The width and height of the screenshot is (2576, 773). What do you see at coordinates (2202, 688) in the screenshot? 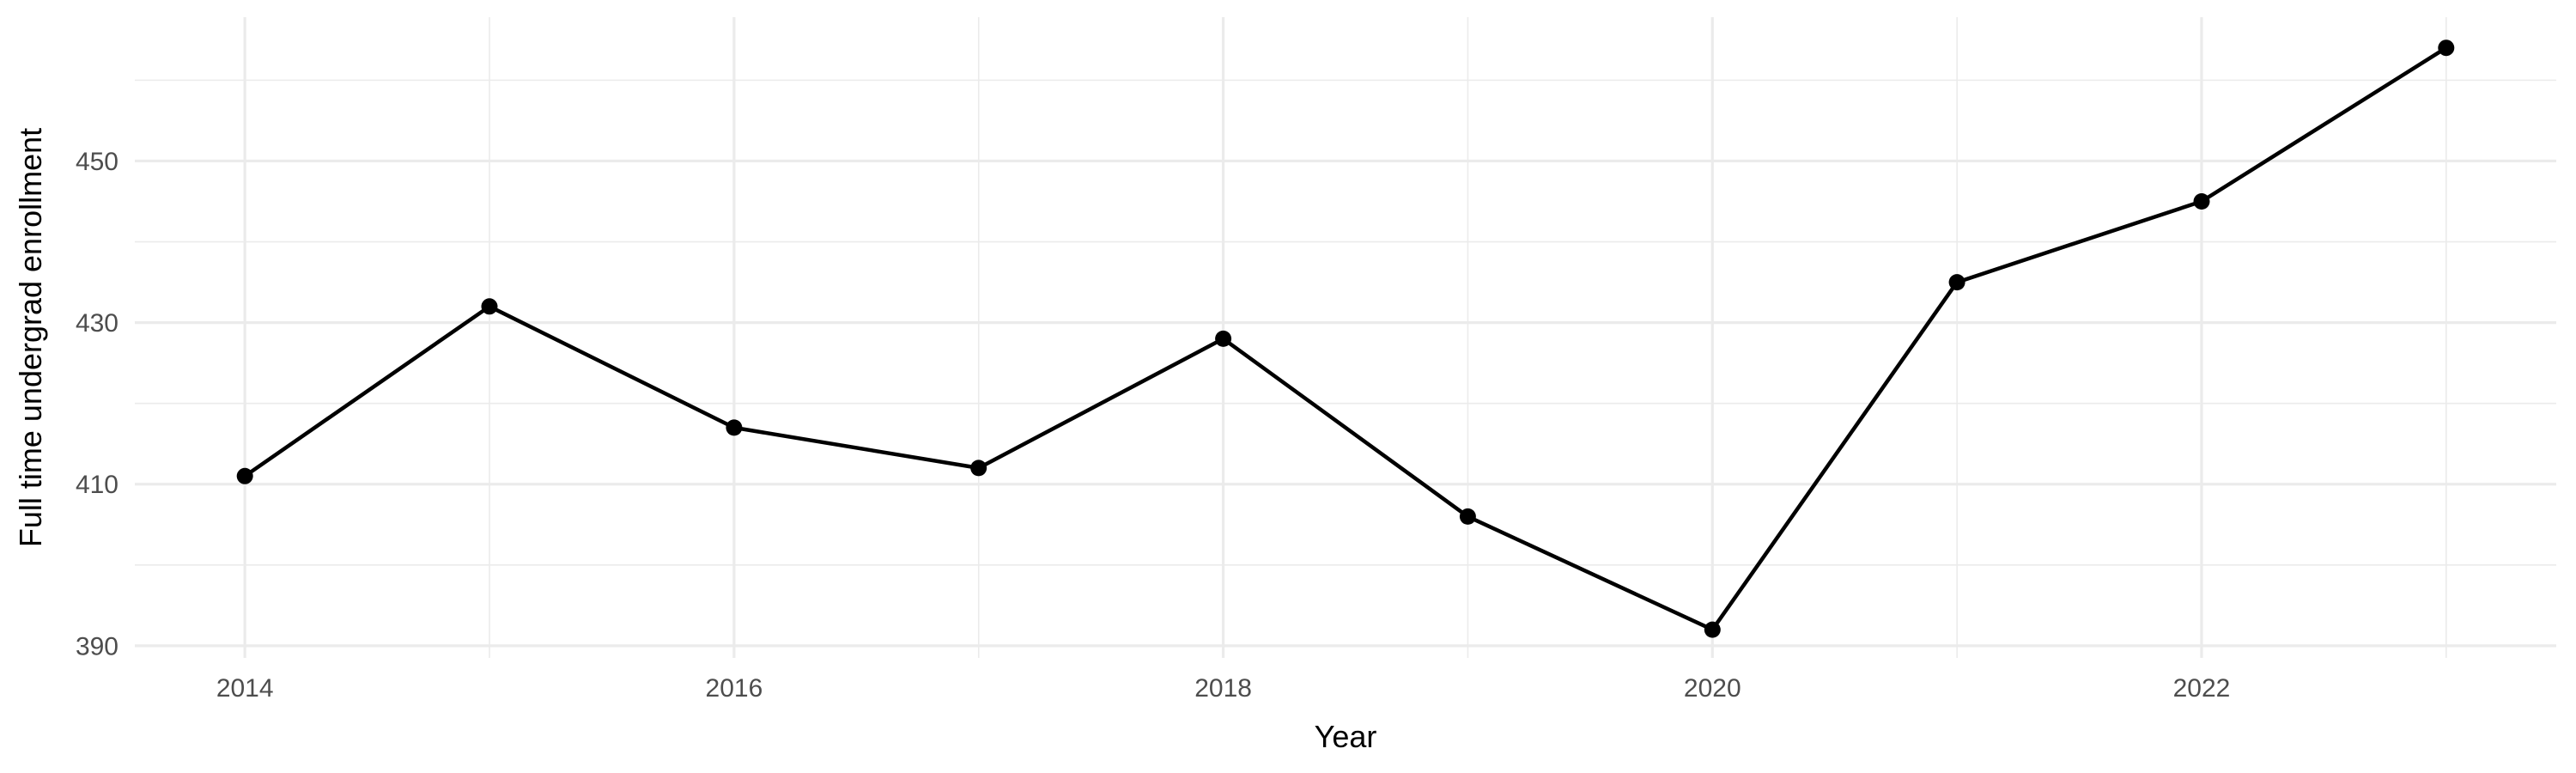
I see `x-tick-label: 2022` at bounding box center [2202, 688].